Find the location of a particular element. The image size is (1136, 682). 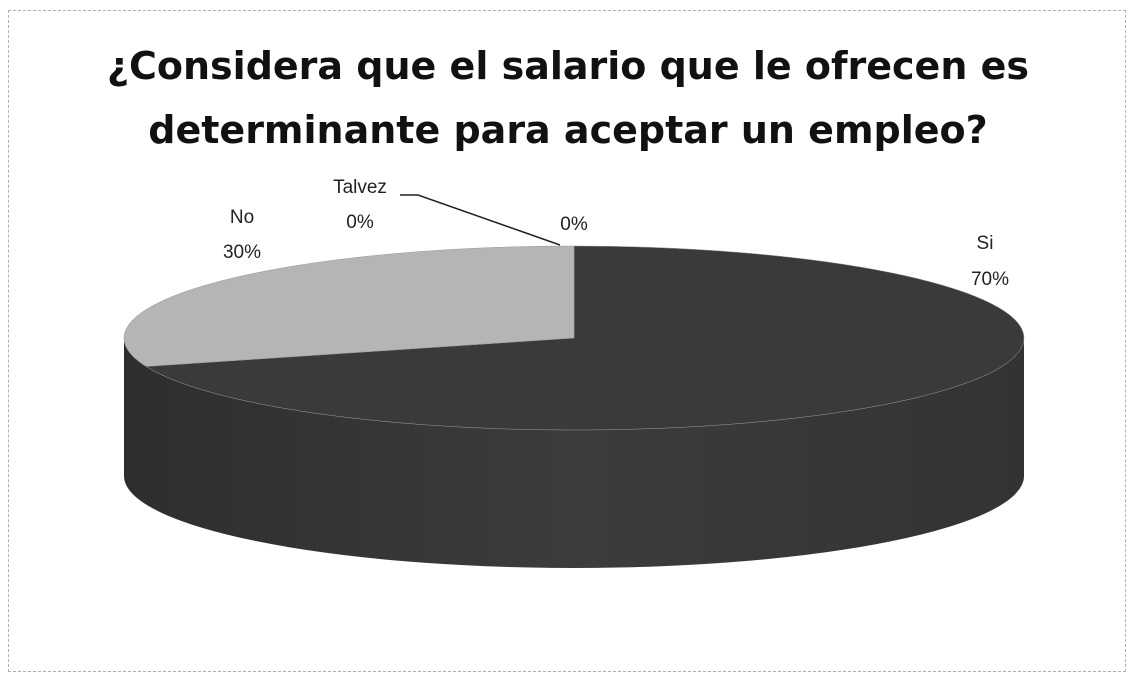

label-unnamed-percent: 0% is located at coordinates (574, 224).